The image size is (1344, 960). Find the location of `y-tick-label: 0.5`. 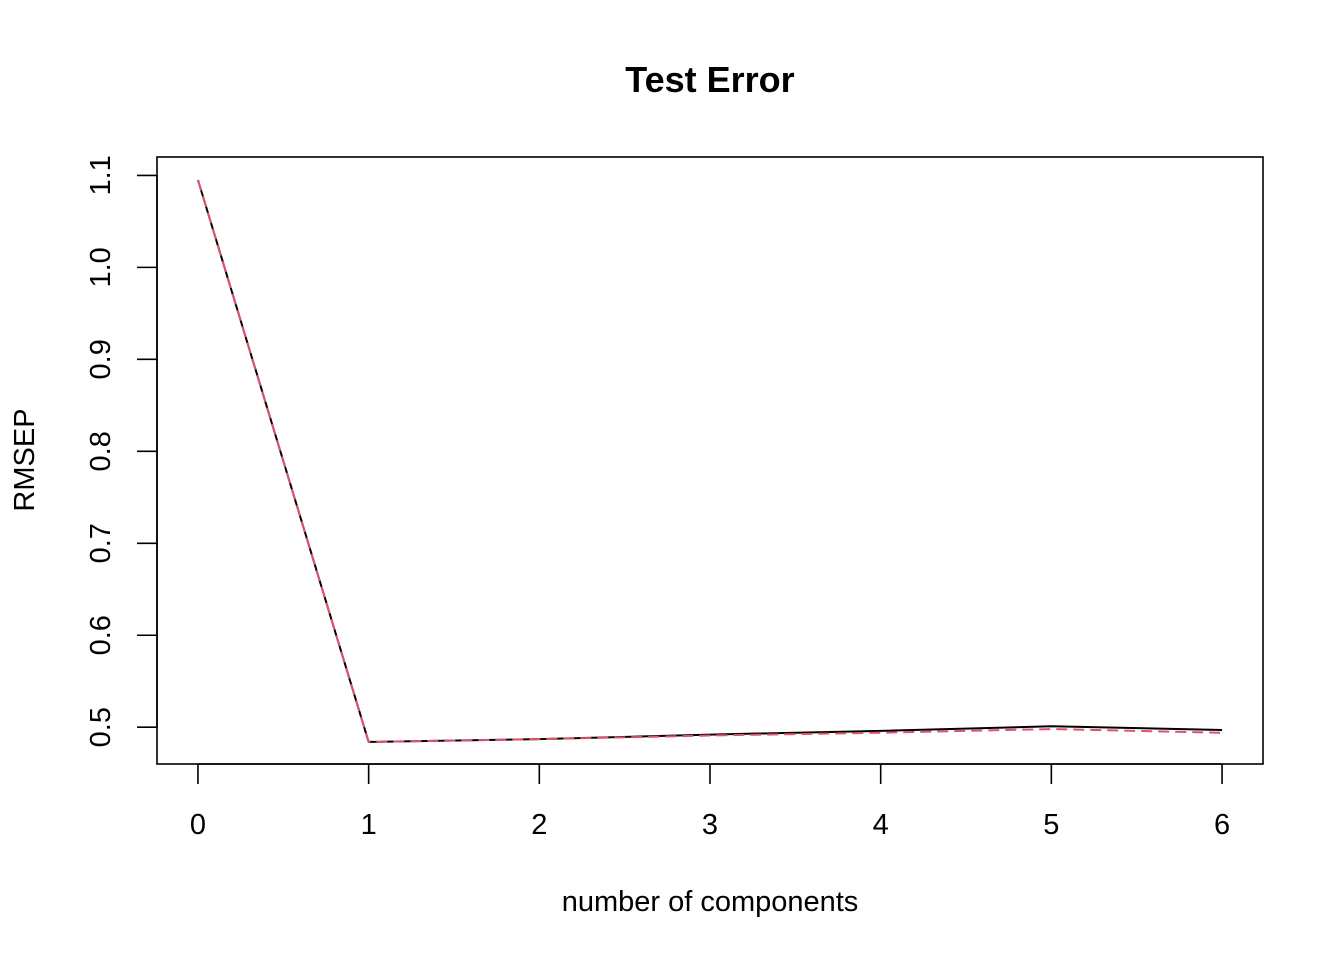

y-tick-label: 0.5 is located at coordinates (101, 727).